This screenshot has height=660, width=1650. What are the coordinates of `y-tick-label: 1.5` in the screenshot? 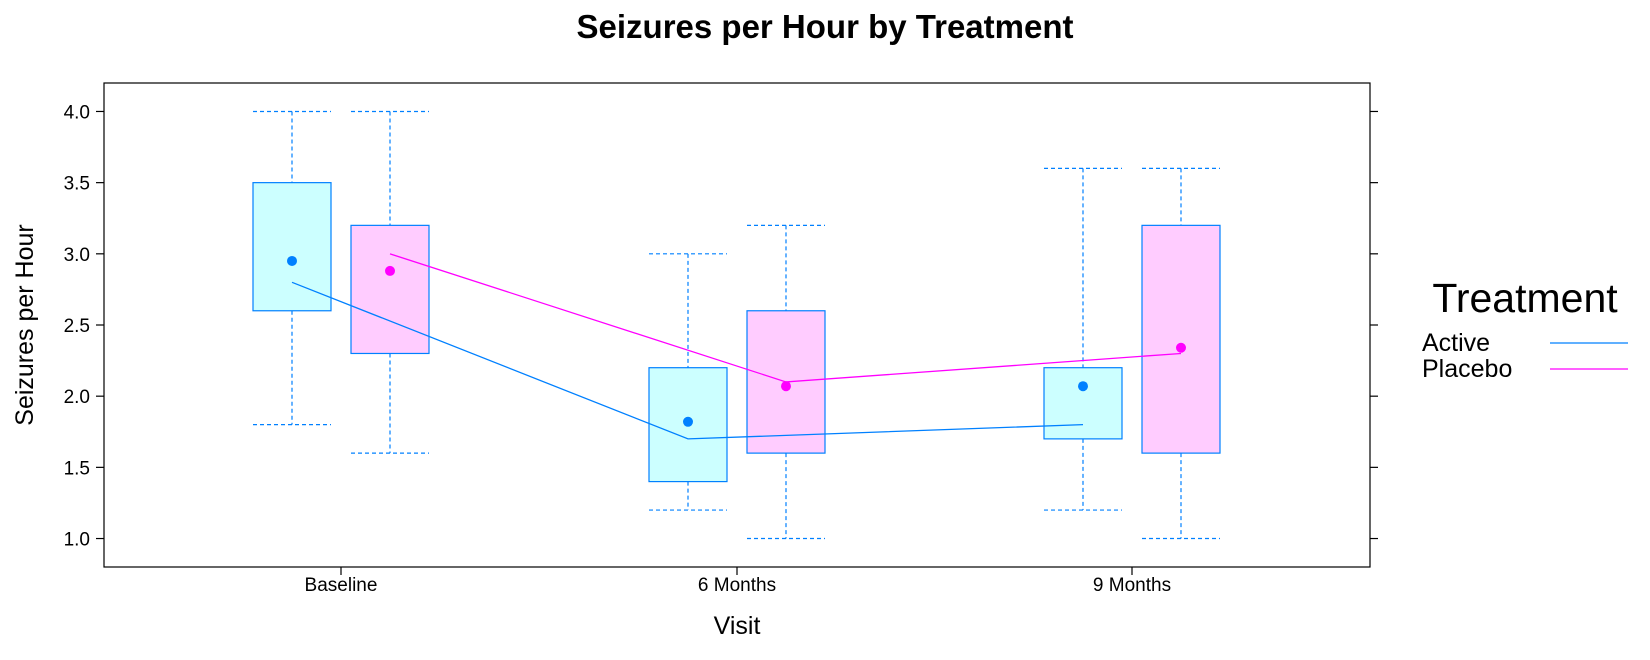 It's located at (77, 468).